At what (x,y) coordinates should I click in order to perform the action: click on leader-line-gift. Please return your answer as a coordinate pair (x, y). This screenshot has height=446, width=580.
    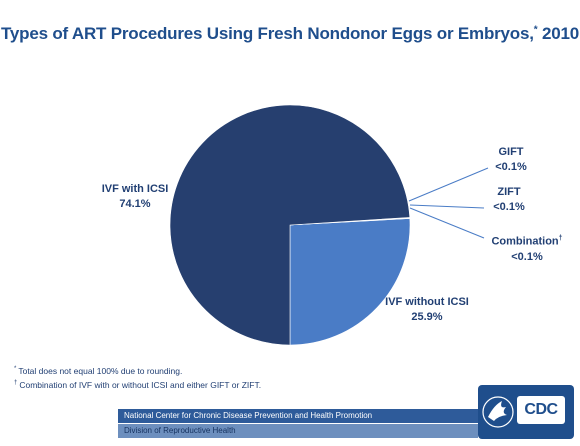
    Looking at the image, I should click on (448, 184).